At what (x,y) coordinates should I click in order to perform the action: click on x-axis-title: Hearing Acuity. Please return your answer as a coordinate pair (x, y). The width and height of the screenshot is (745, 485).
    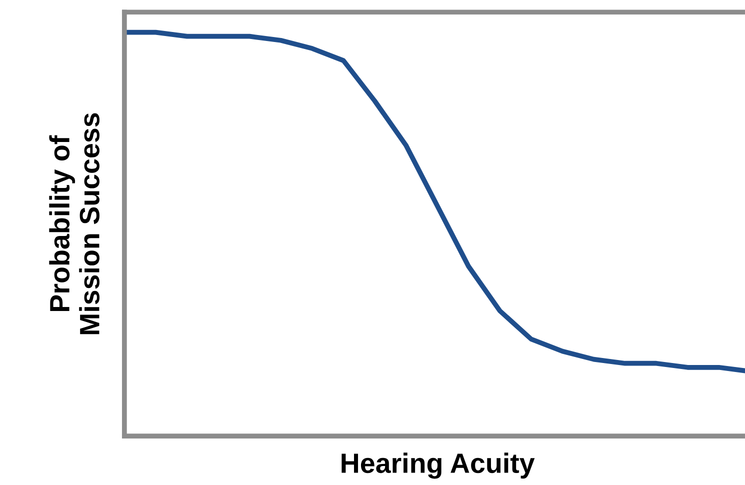
    Looking at the image, I should click on (438, 465).